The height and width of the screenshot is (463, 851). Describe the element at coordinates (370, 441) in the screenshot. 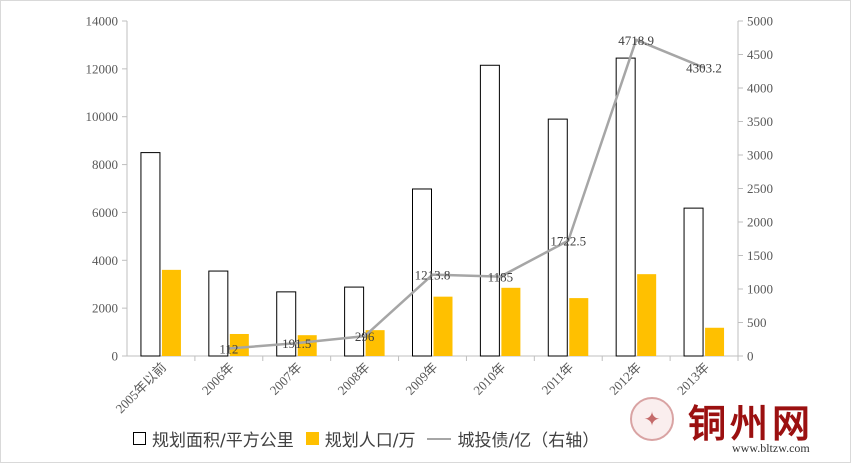

I see `legend-label-population: 规划人口/万` at that location.